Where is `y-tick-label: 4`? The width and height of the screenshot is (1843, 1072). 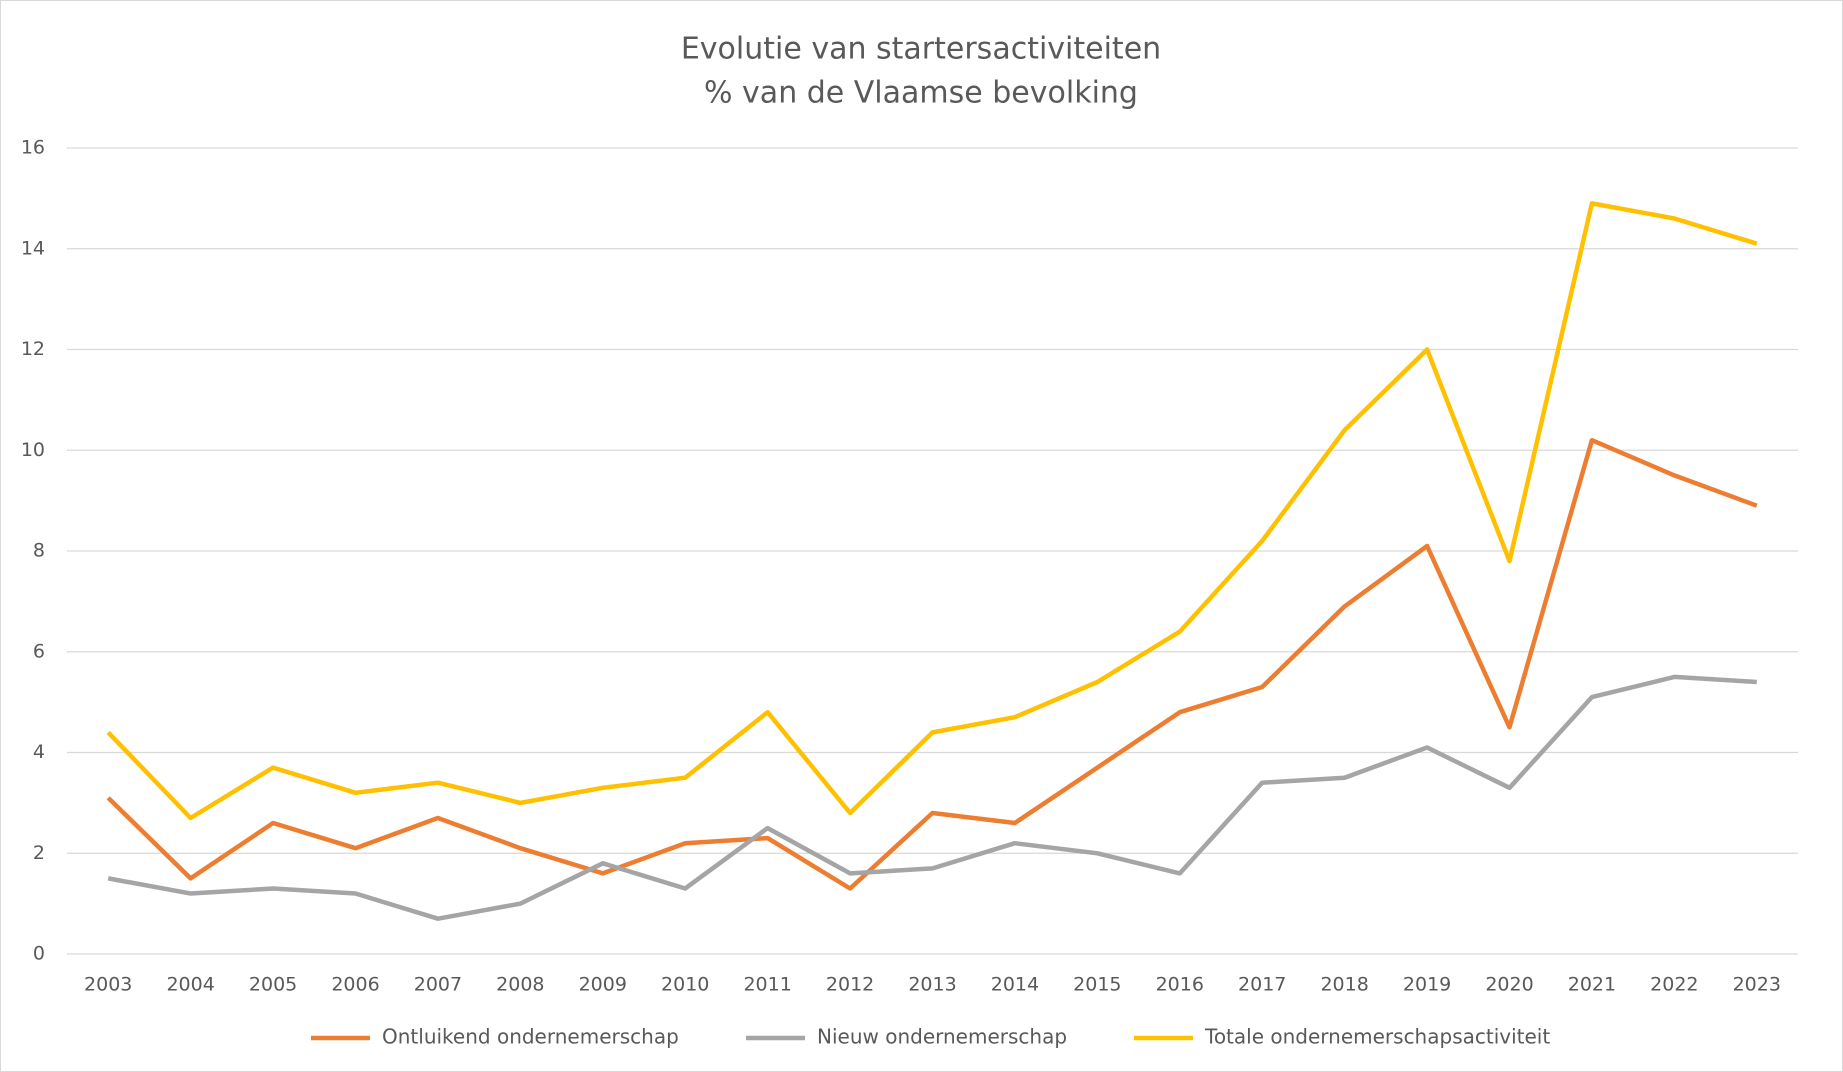
y-tick-label: 4 is located at coordinates (39, 752).